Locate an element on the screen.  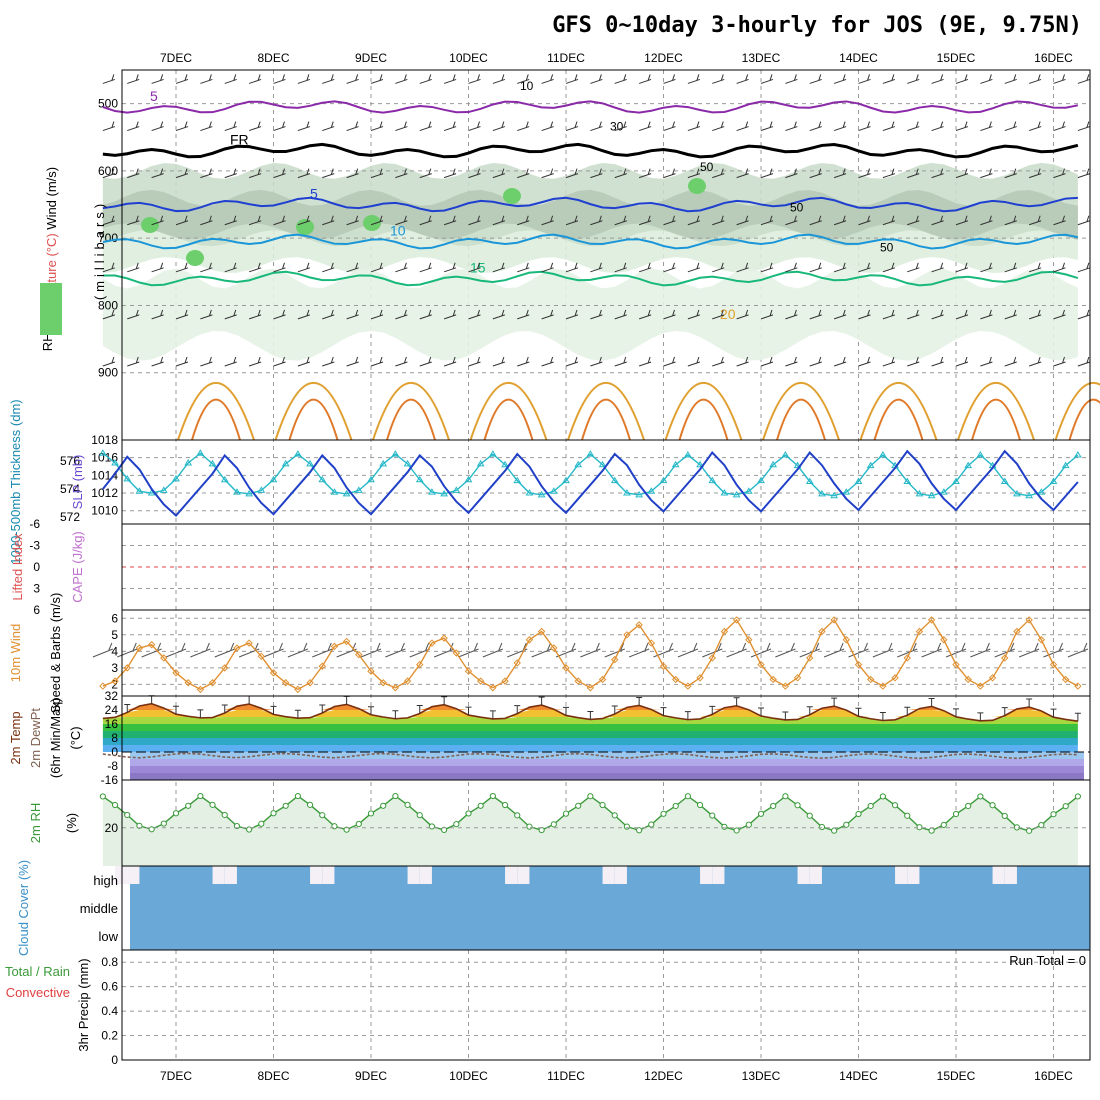
rh-contour-label: 50 is located at coordinates (797, 207).